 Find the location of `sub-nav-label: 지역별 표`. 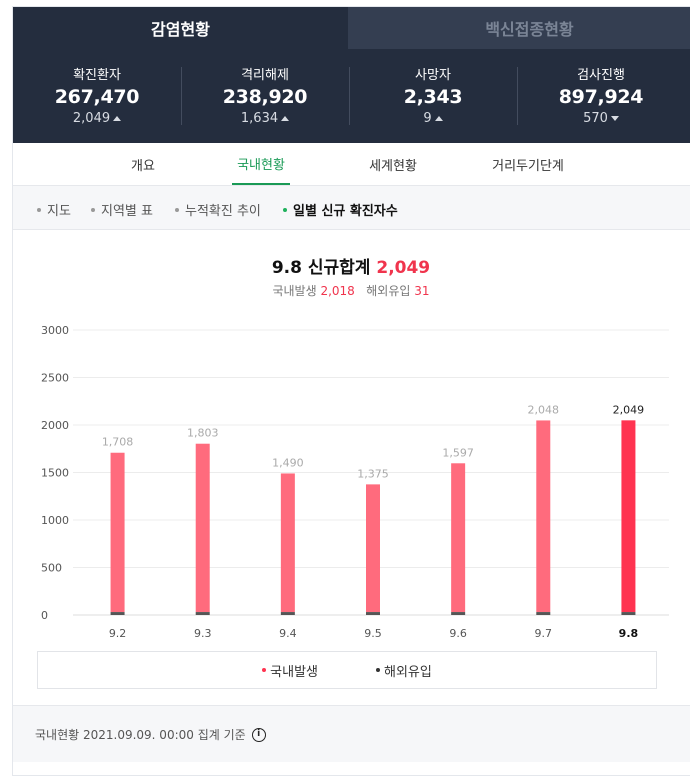

sub-nav-label: 지역별 표 is located at coordinates (127, 211).